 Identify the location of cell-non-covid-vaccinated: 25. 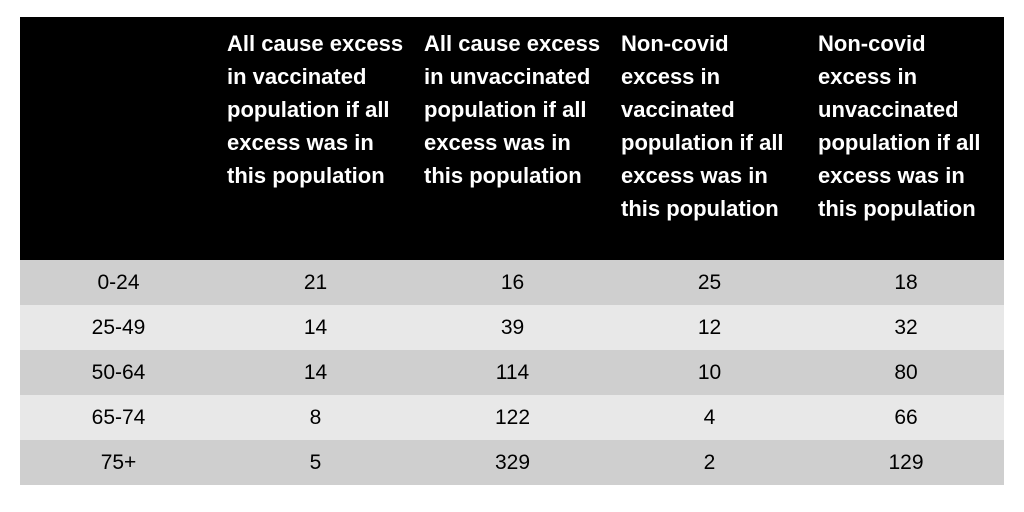
(709, 282).